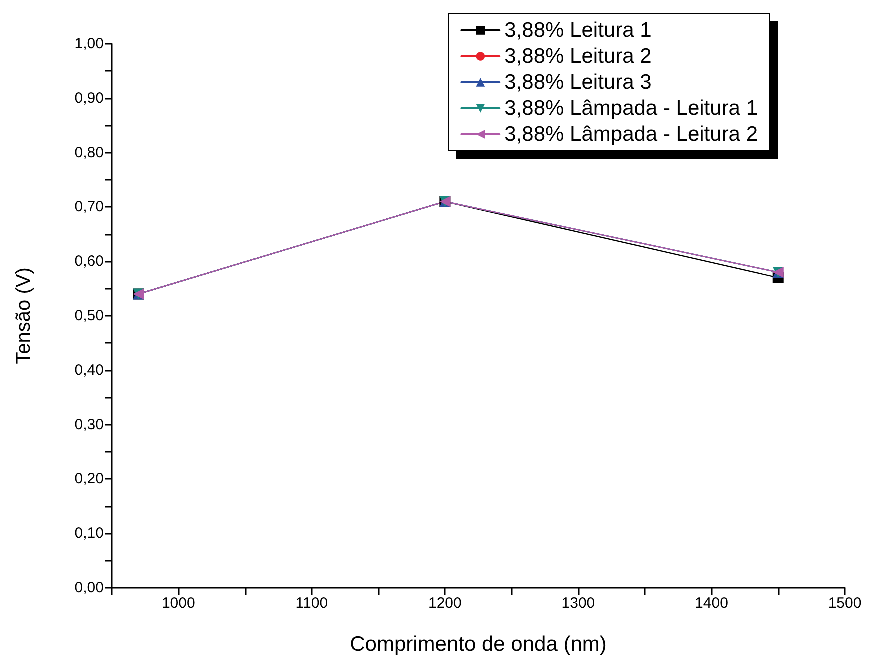 The width and height of the screenshot is (878, 672). I want to click on x-tick-label: 1000, so click(179, 603).